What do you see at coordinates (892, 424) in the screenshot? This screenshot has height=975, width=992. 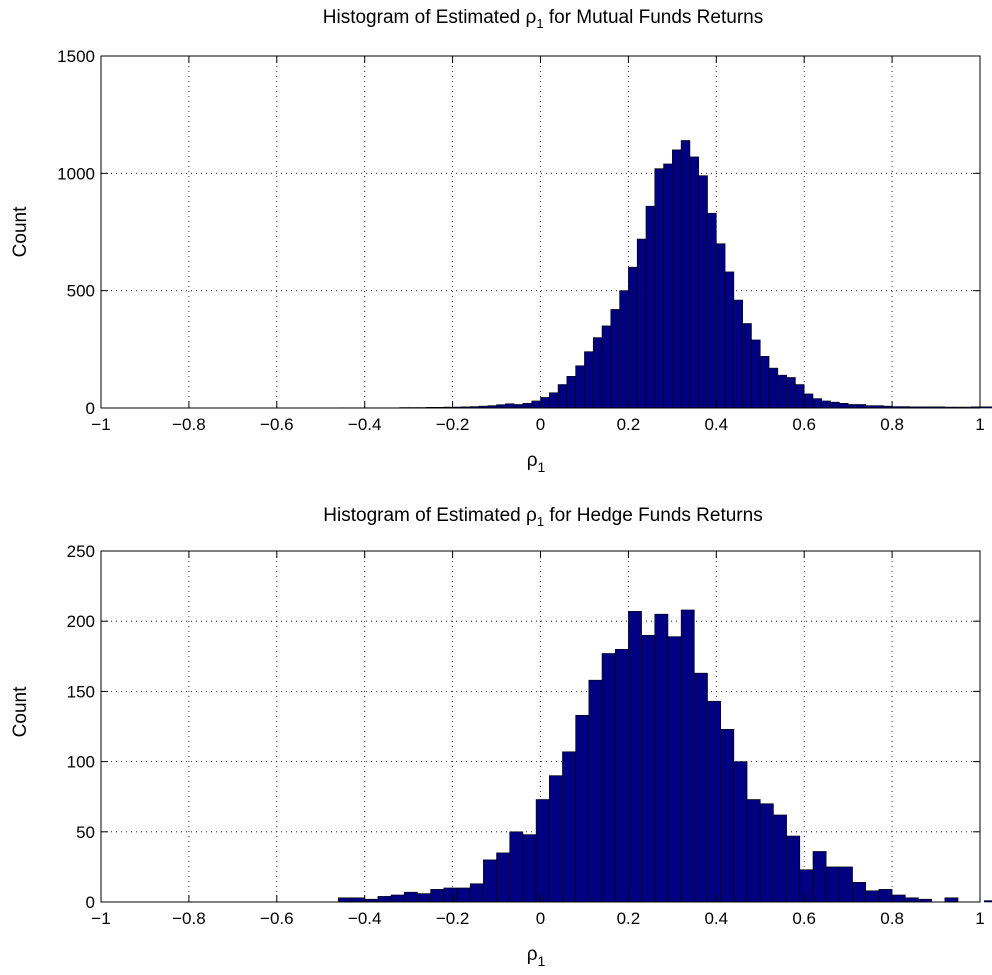 I see `x-tick-label: 0.8` at bounding box center [892, 424].